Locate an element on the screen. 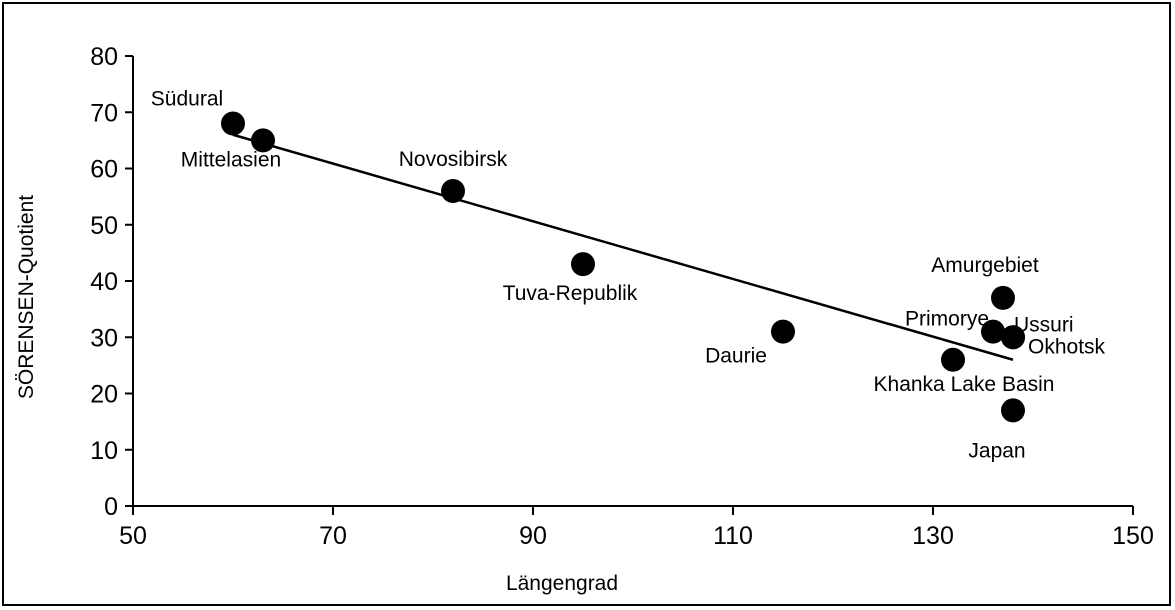 The height and width of the screenshot is (610, 1175). x-axis: 50 70 90 110 130 150 is located at coordinates (636, 527).